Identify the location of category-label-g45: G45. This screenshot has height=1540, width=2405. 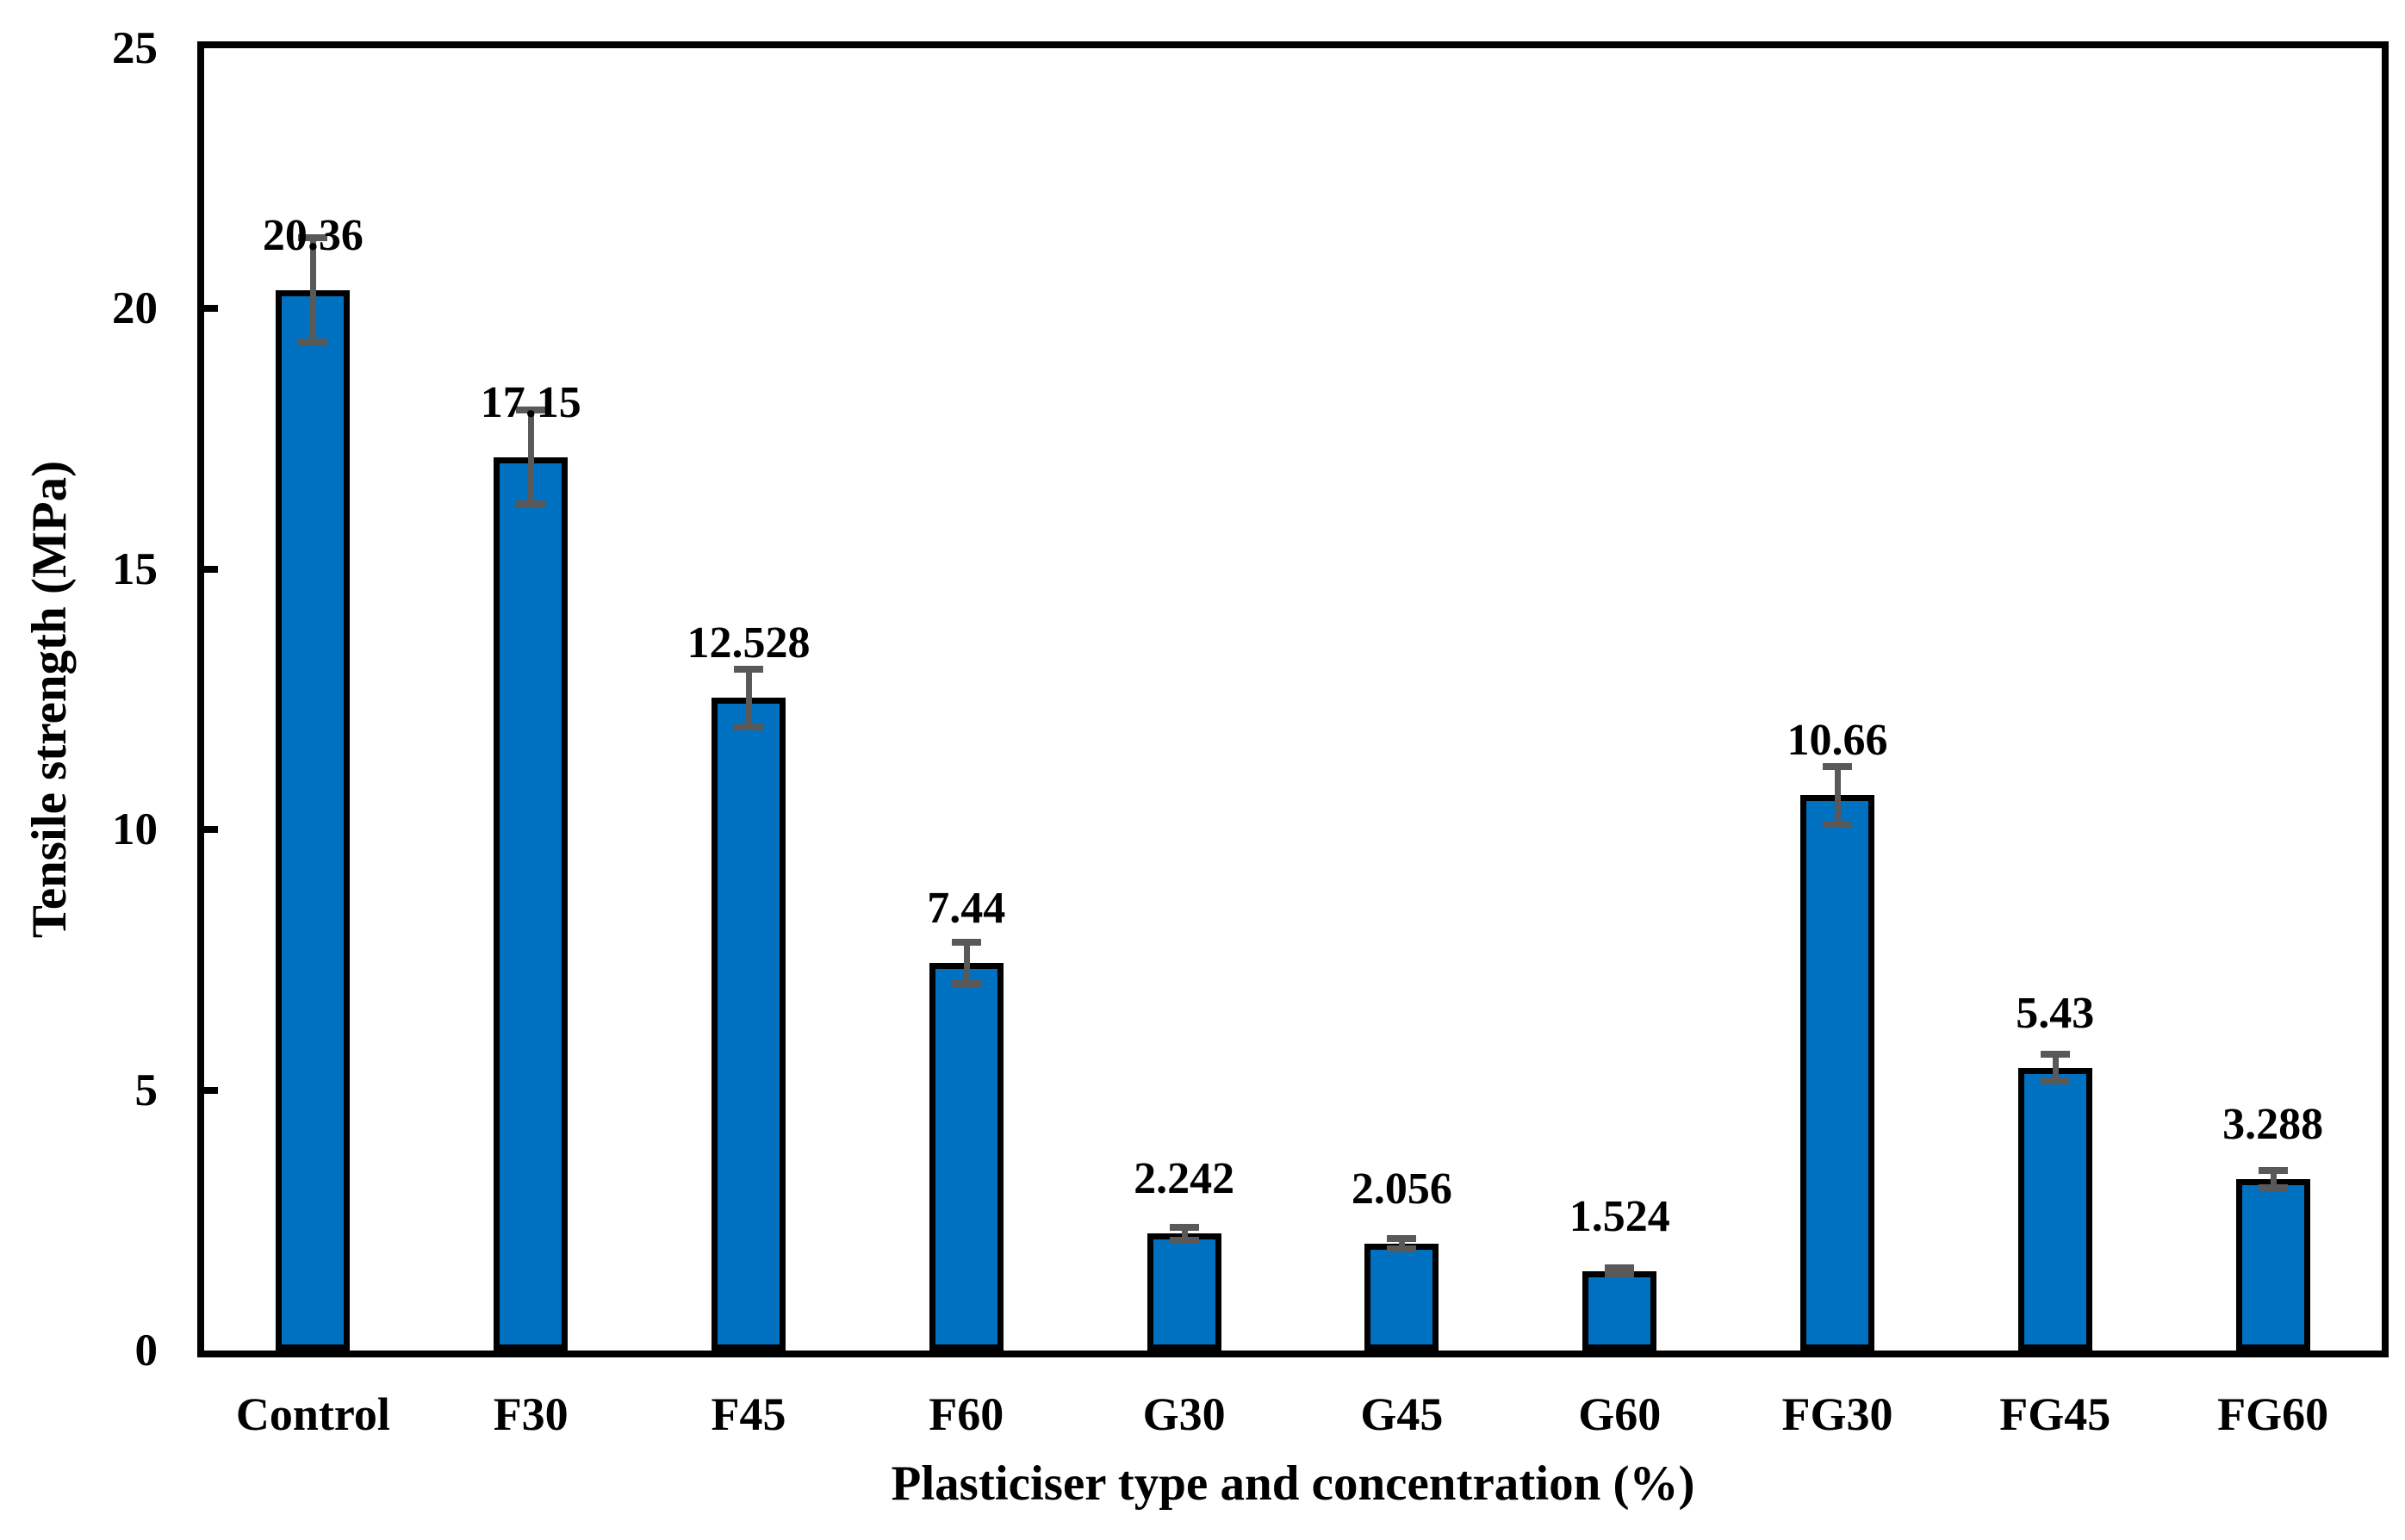
(1402, 1414).